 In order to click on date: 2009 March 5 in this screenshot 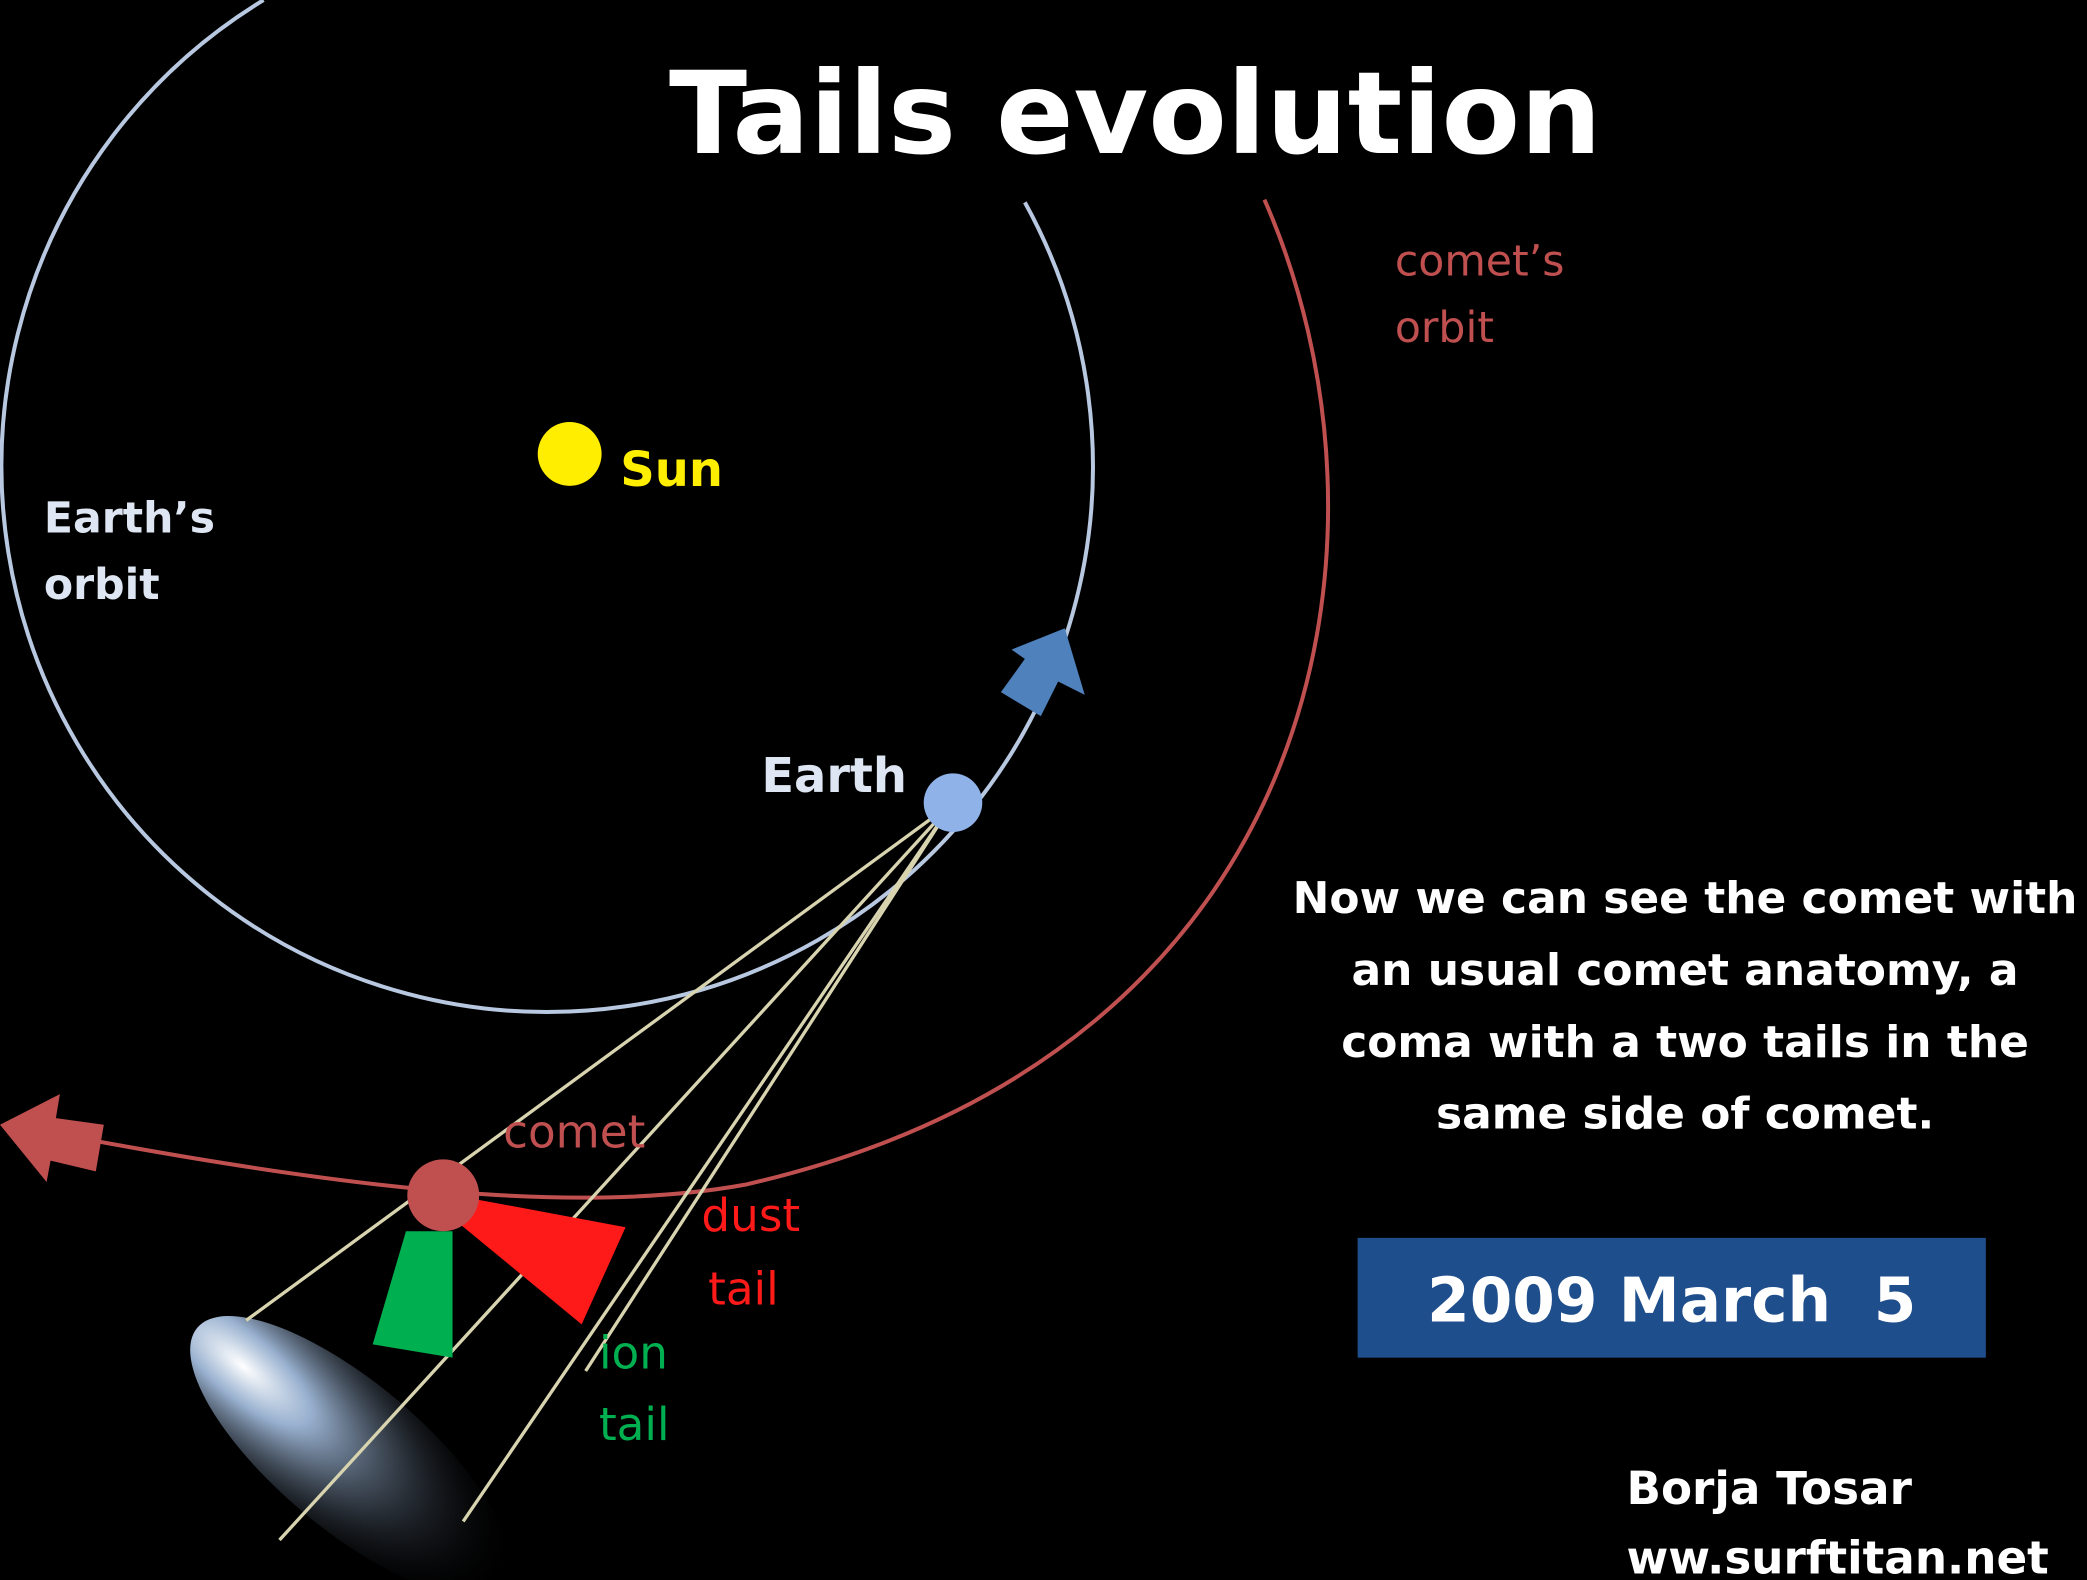, I will do `click(1671, 1301)`.